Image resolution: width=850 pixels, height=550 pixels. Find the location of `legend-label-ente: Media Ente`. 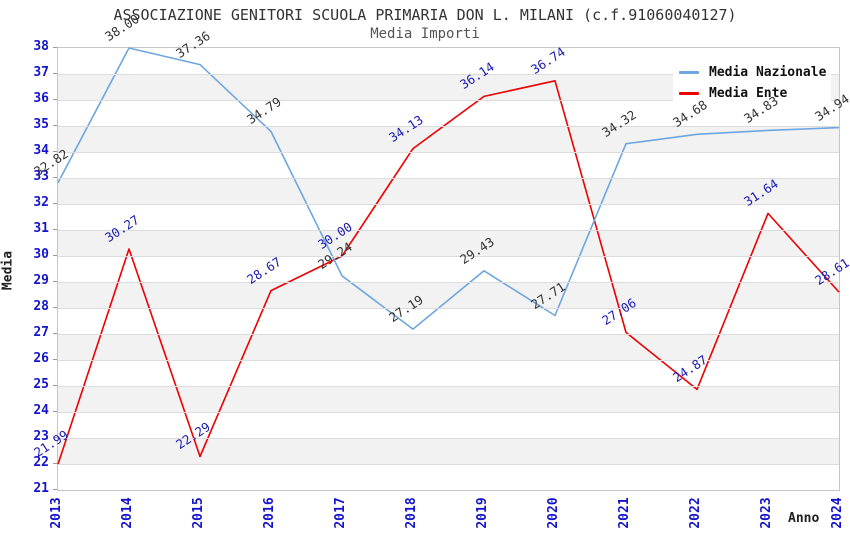

legend-label-ente: Media Ente is located at coordinates (748, 93).